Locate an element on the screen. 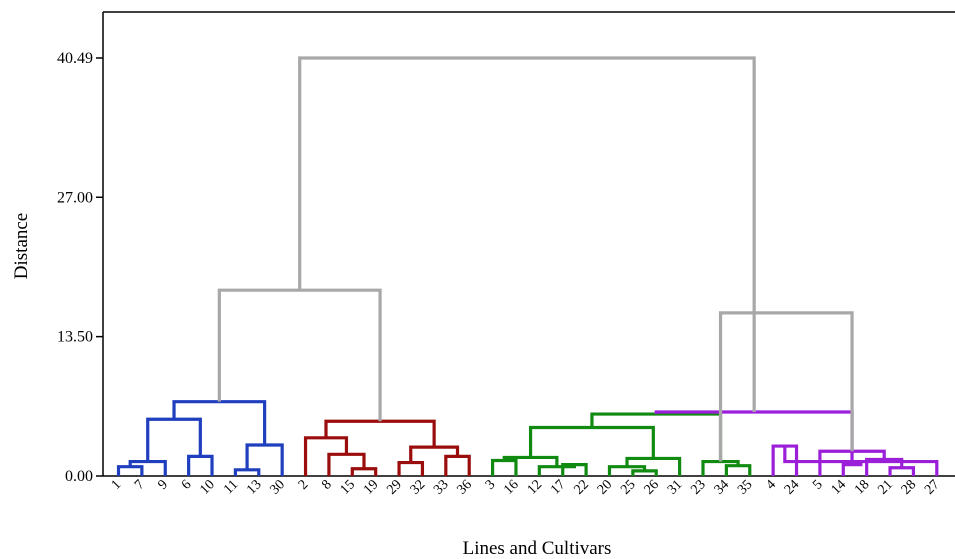 Image resolution: width=955 pixels, height=559 pixels. leaf-label: 25 is located at coordinates (628, 487).